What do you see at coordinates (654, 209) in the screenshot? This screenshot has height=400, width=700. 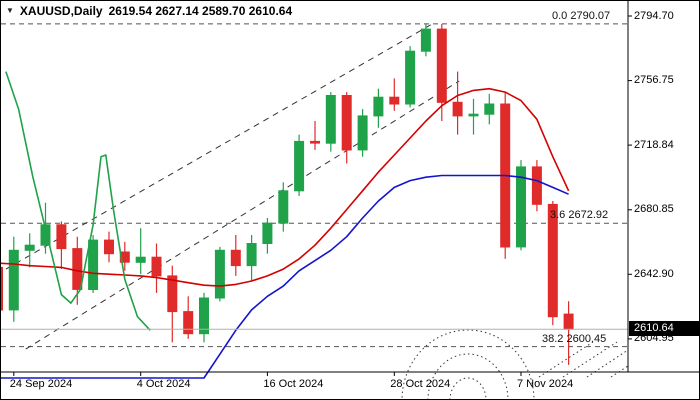 I see `y-axis-label: 2680.85` at bounding box center [654, 209].